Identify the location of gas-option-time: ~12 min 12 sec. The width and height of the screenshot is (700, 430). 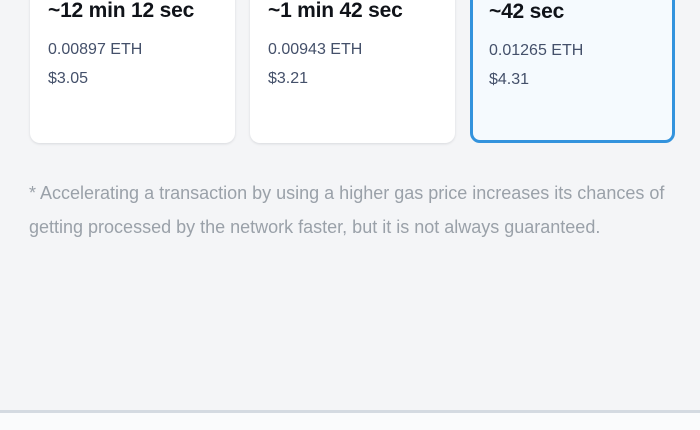
(121, 11).